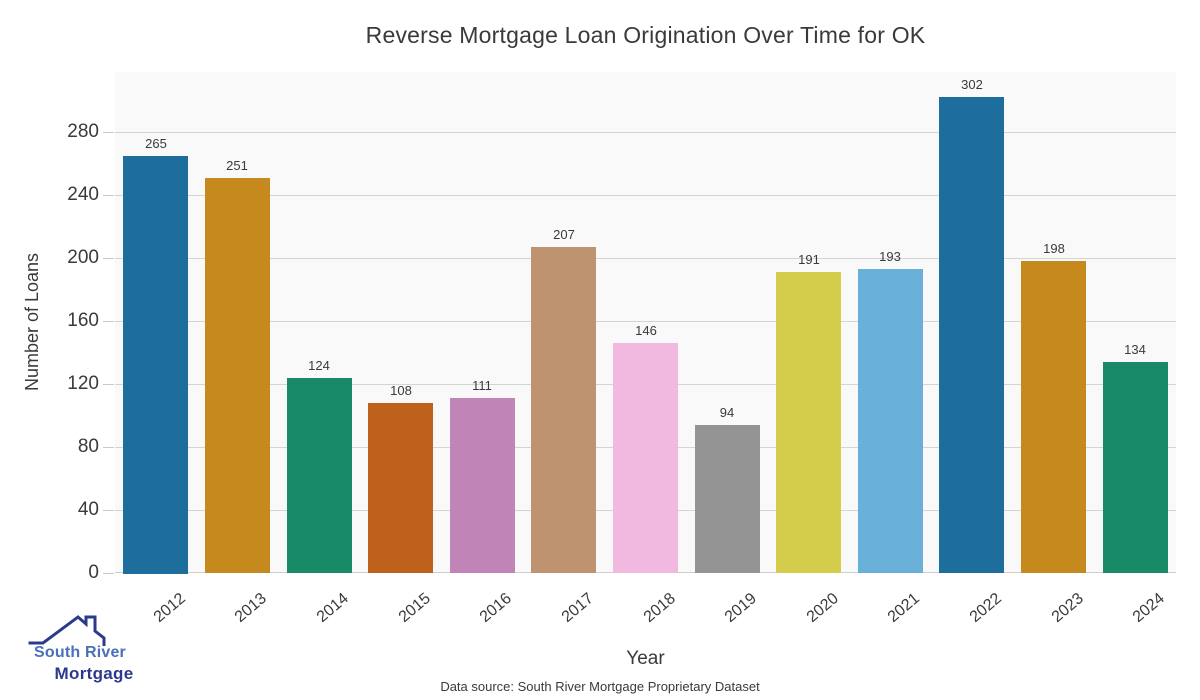 Image resolution: width=1200 pixels, height=700 pixels. Describe the element at coordinates (727, 412) in the screenshot. I see `bar-value-label-2019: 94` at that location.